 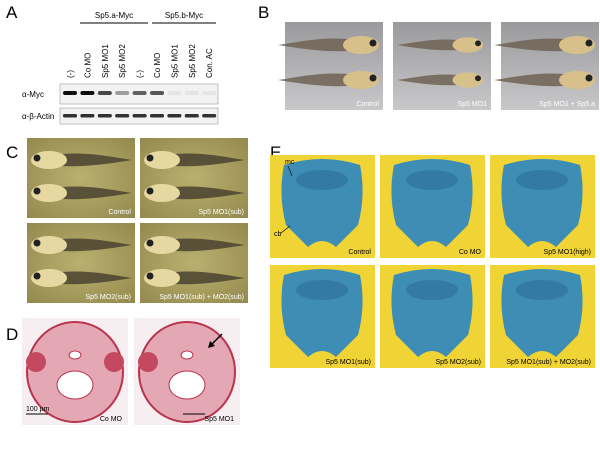 I want to click on arrow-head, so click(x=211, y=344).